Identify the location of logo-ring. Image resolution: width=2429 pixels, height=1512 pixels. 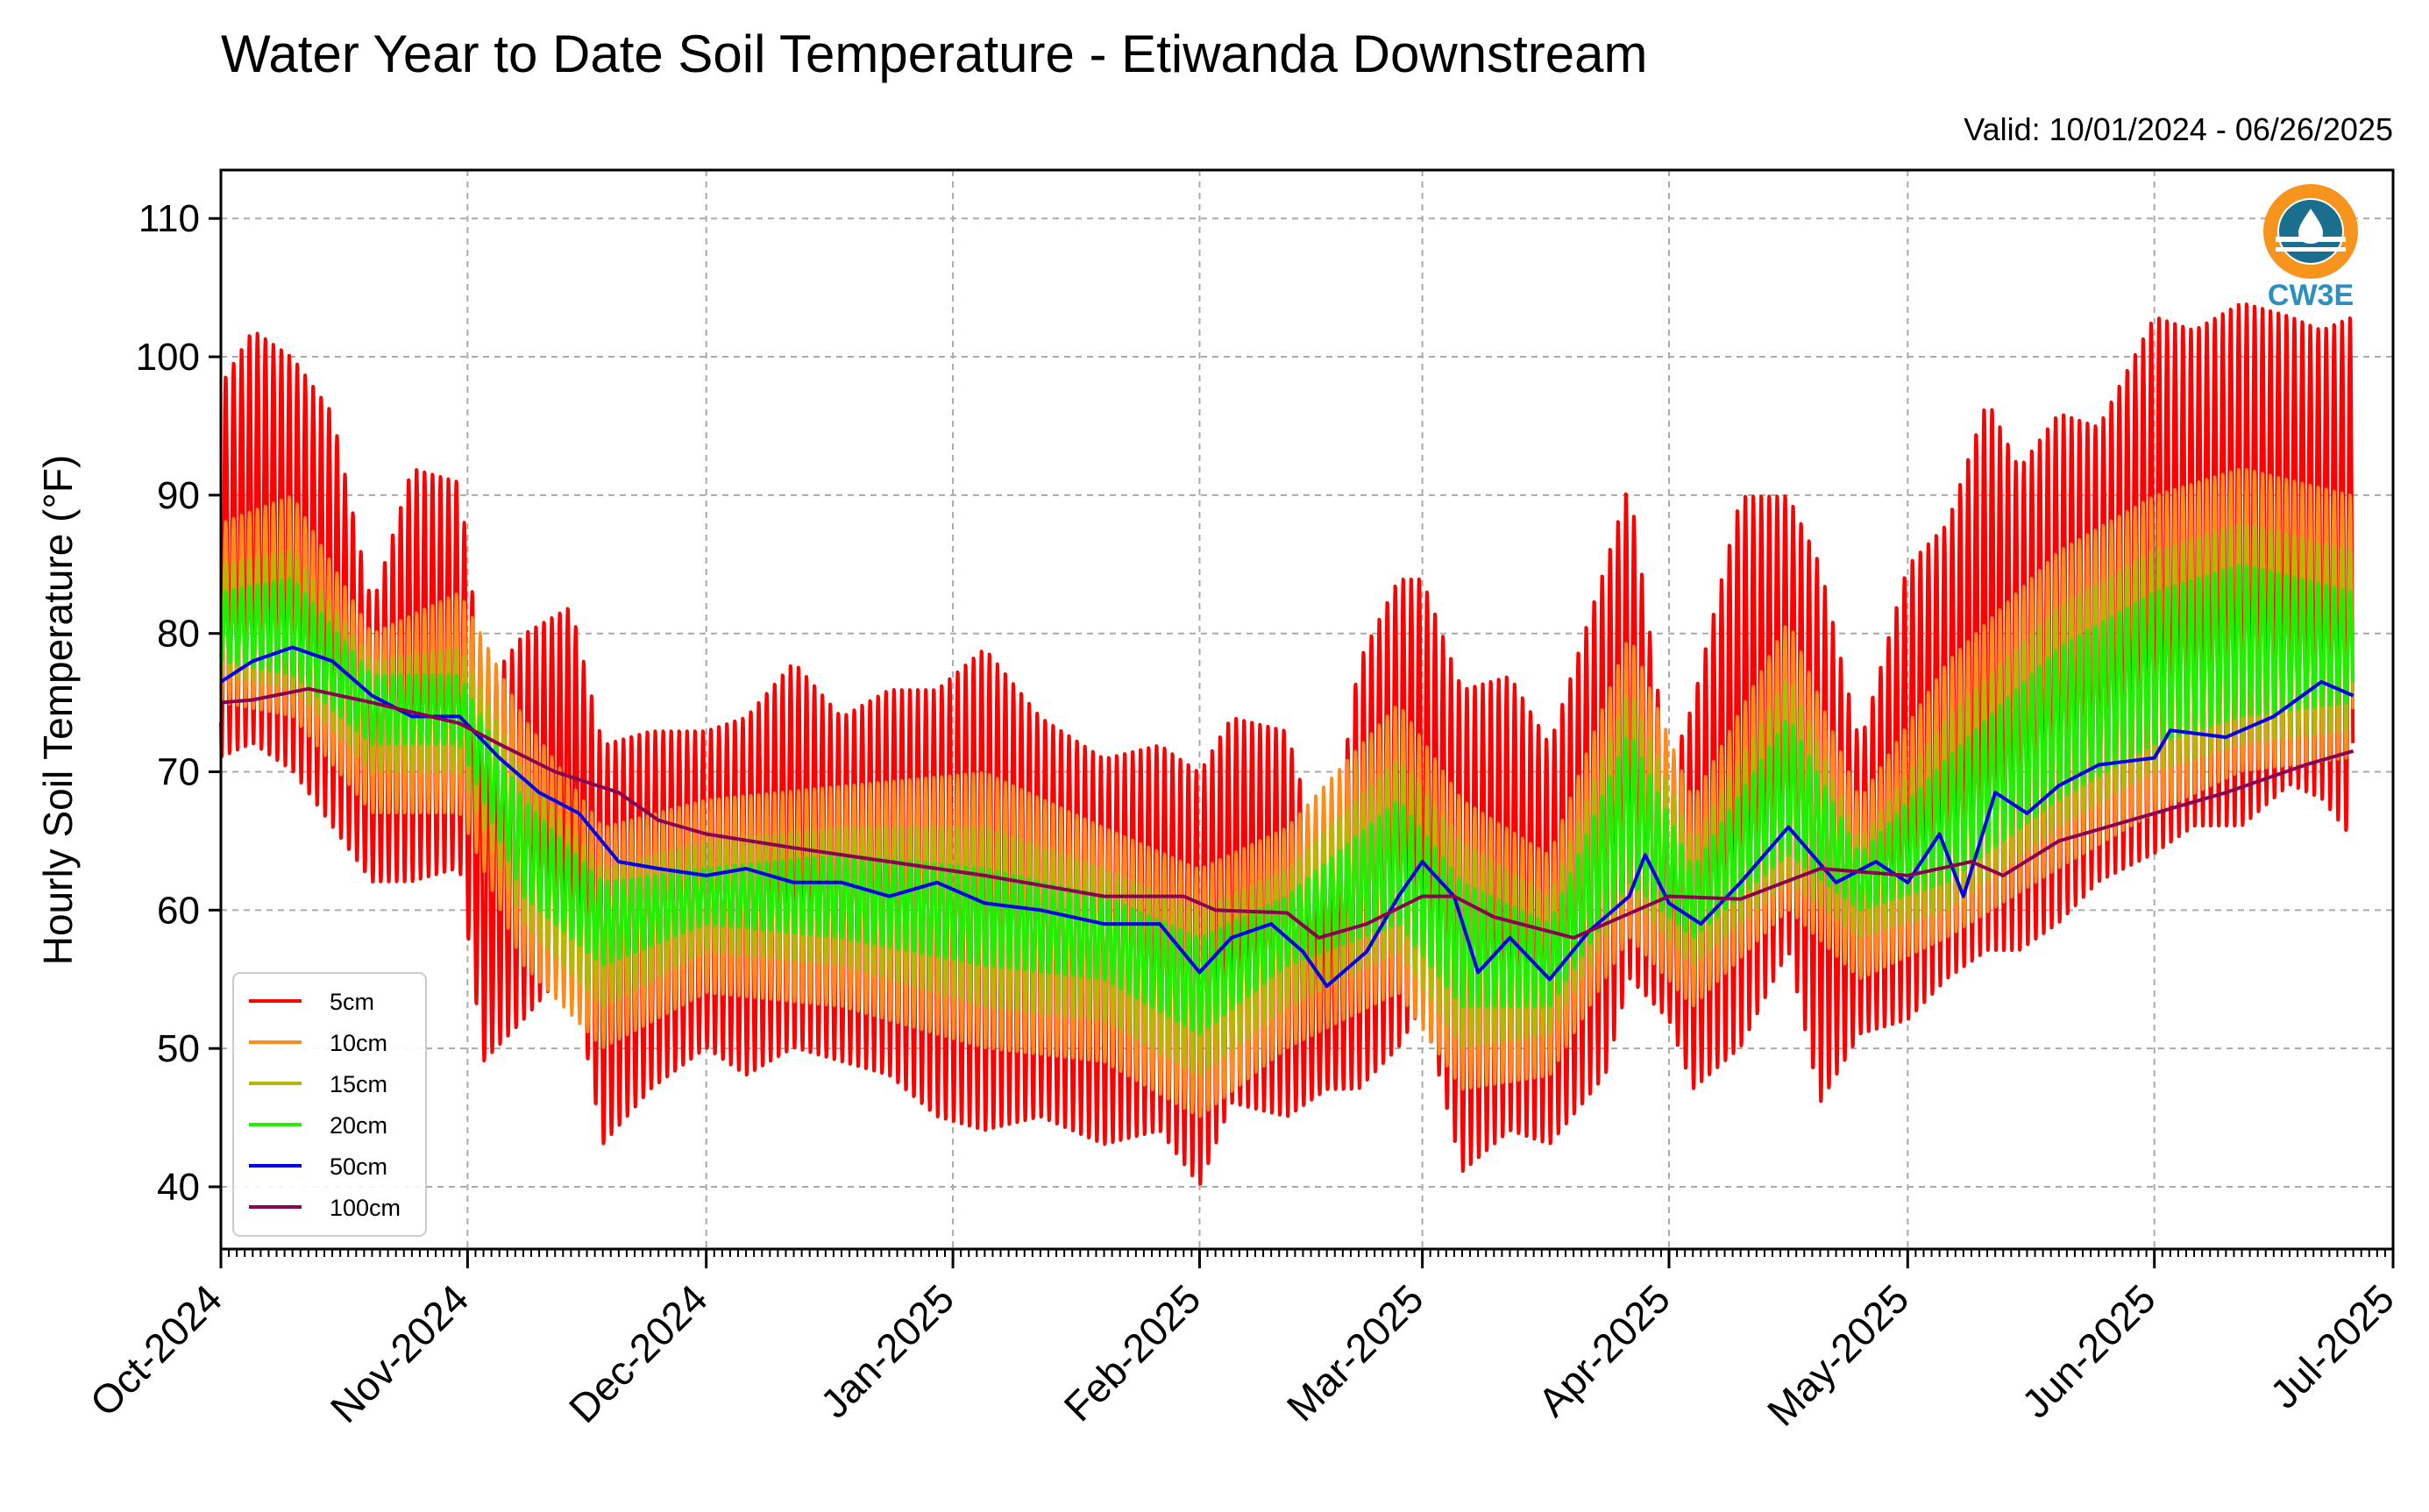
(2311, 231).